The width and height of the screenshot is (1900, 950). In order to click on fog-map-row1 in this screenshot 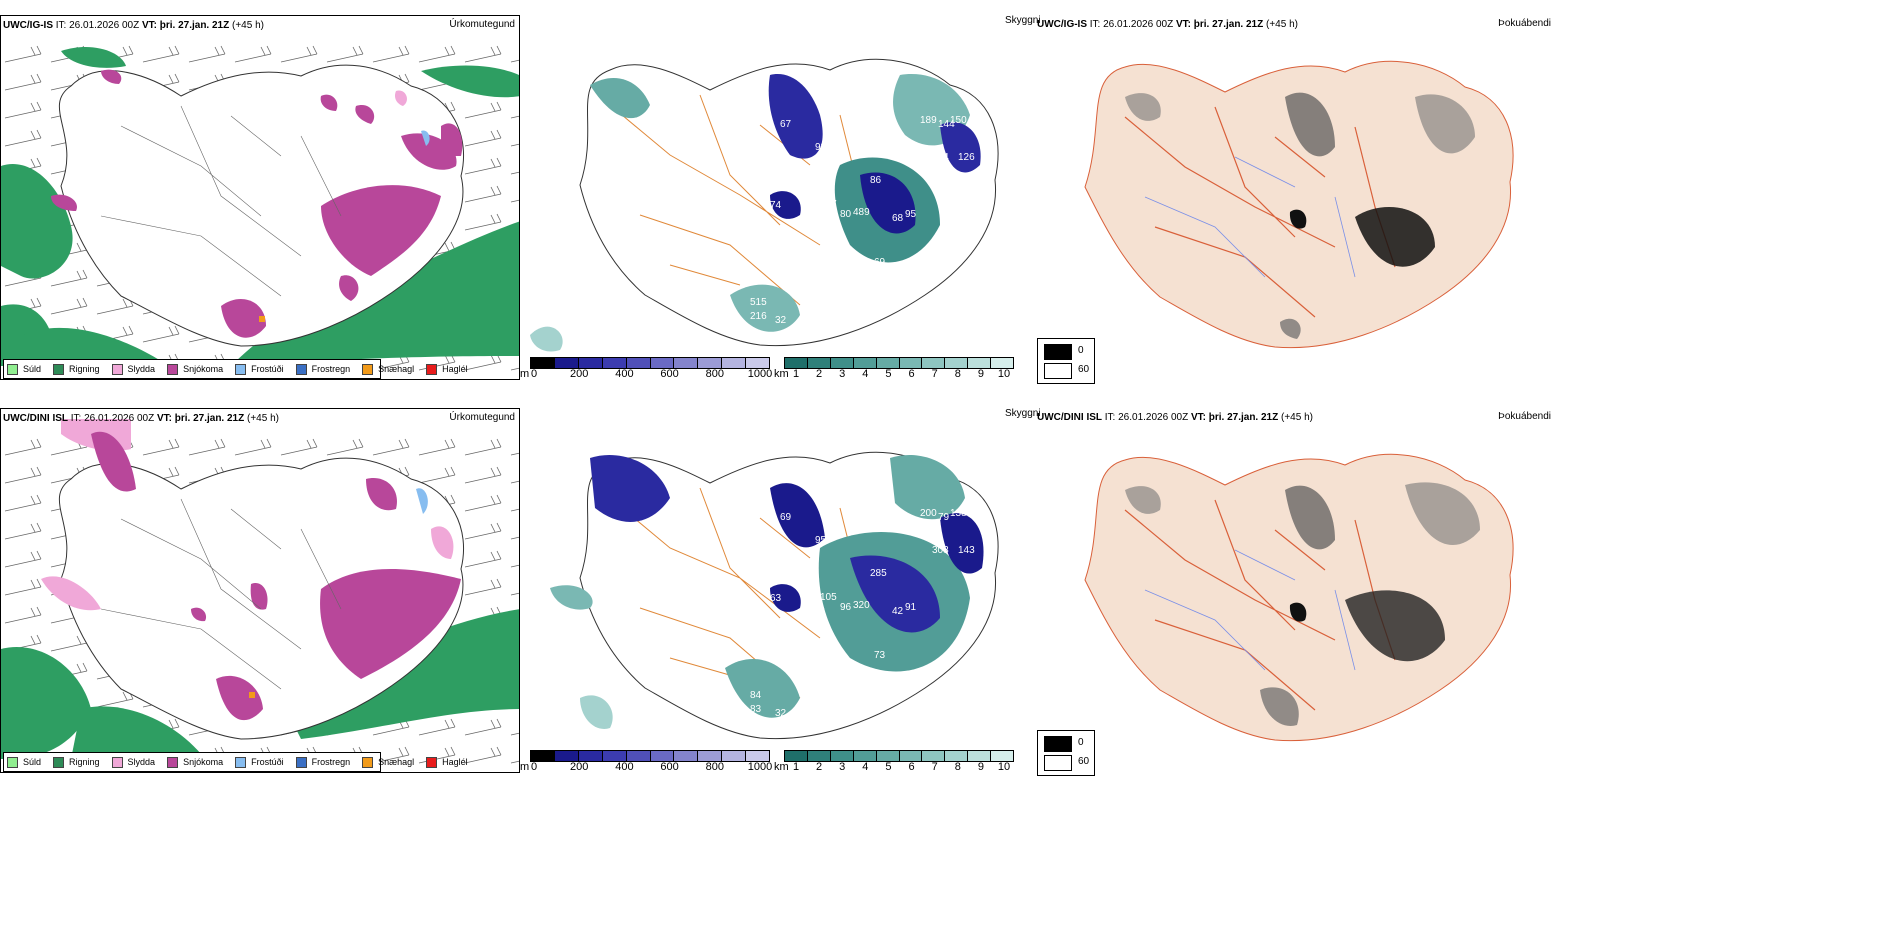, I will do `click(1299, 204)`.